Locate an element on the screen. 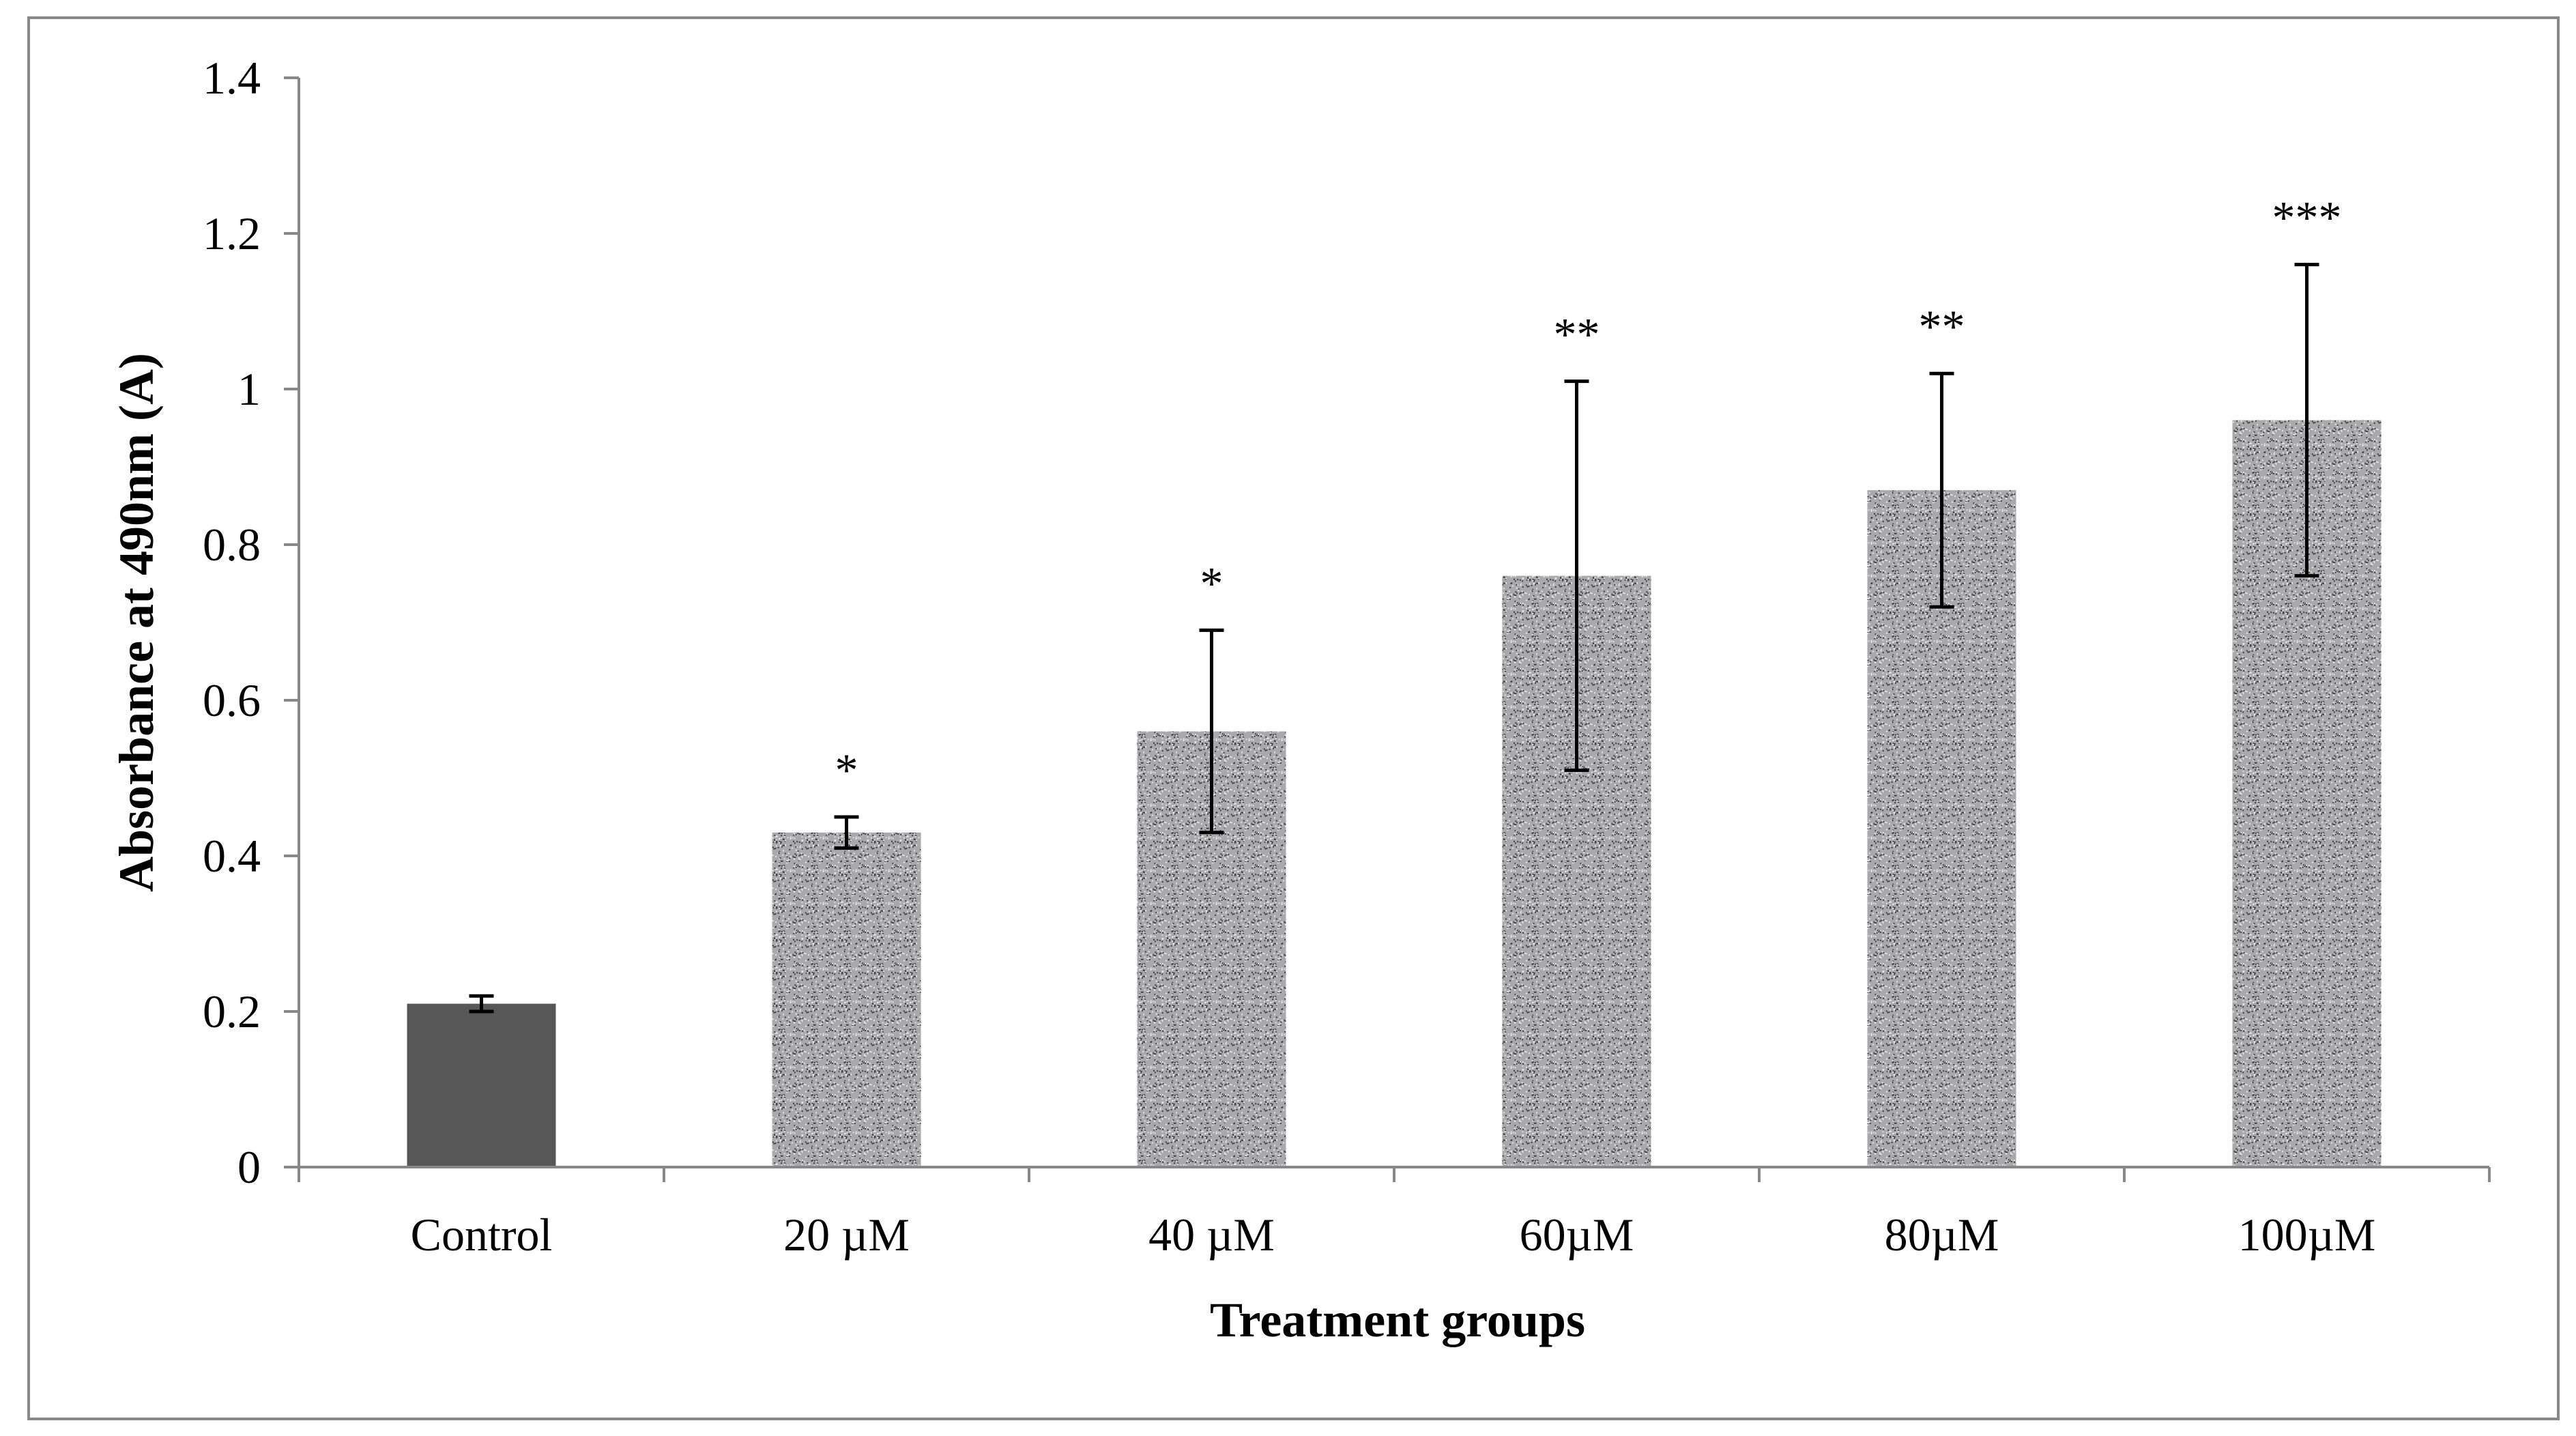 The height and width of the screenshot is (1436, 2576). y-tick-label: 1 is located at coordinates (249, 389).